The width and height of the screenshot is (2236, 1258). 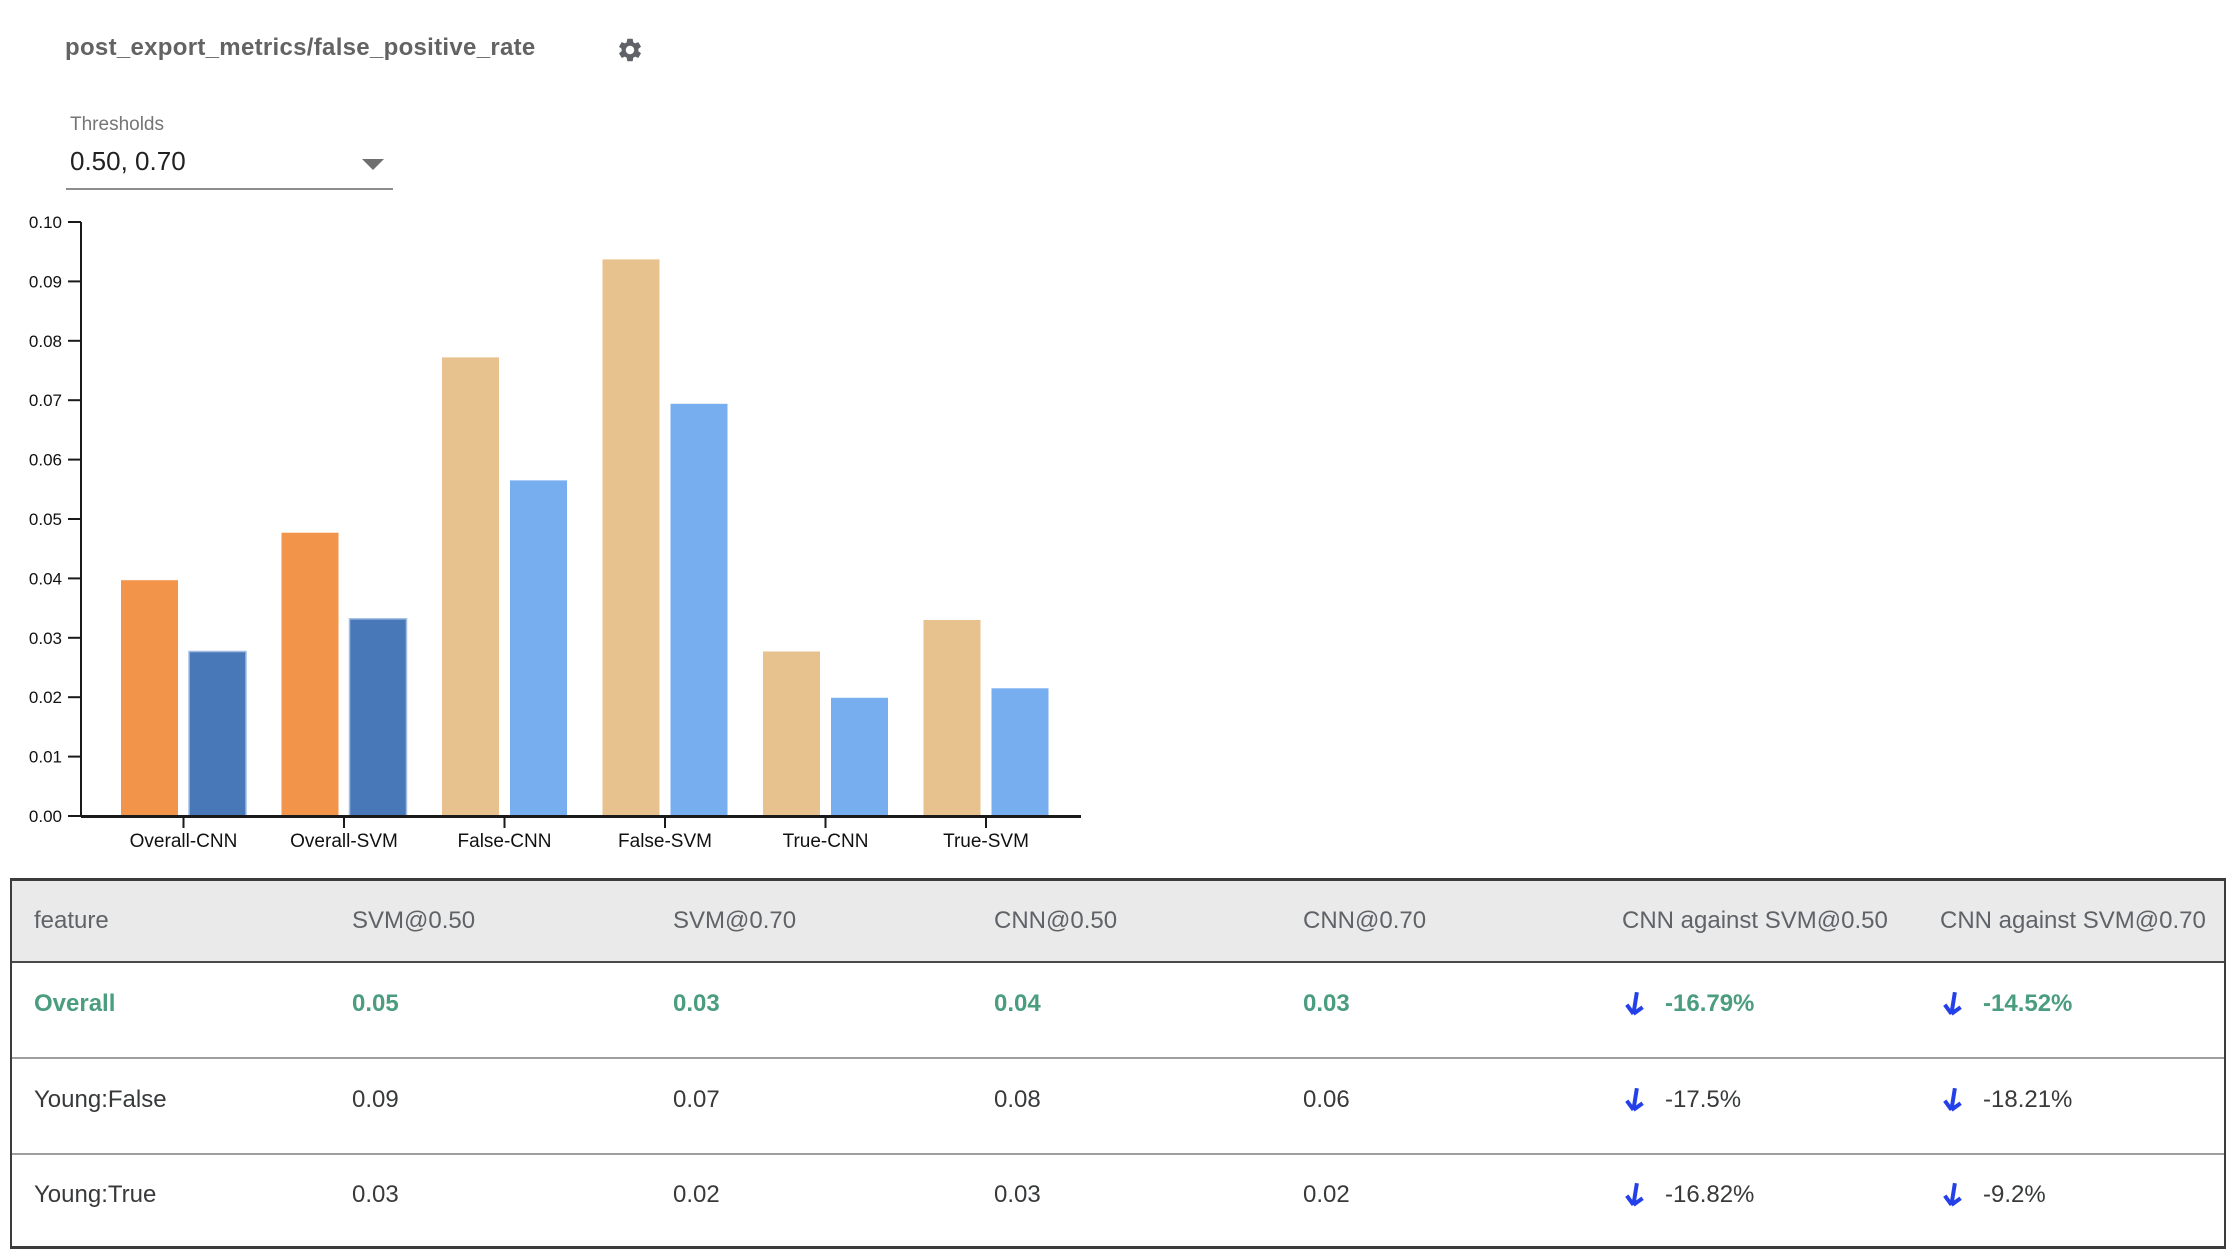 I want to click on y-axis-label: 0.05, so click(x=45, y=519).